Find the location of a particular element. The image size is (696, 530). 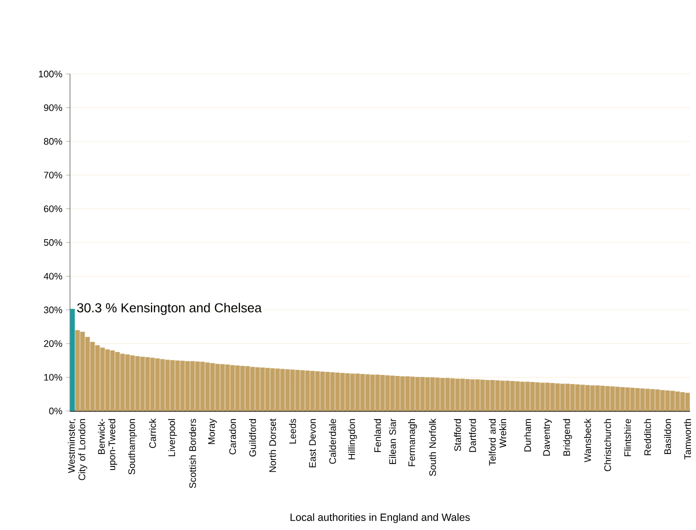

x-tick-label: Caradon is located at coordinates (232, 436).